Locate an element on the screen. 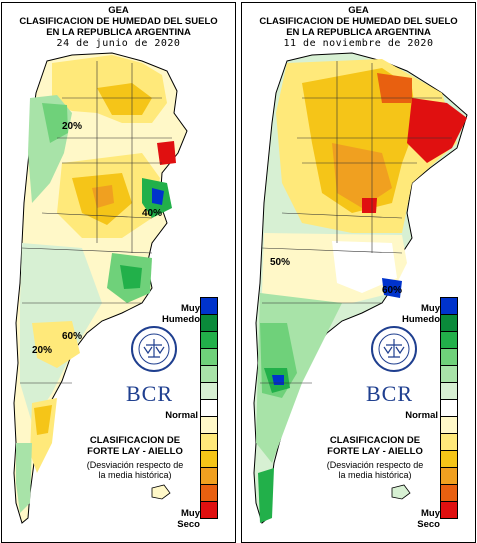  region-east-wet is located at coordinates (392, 288).